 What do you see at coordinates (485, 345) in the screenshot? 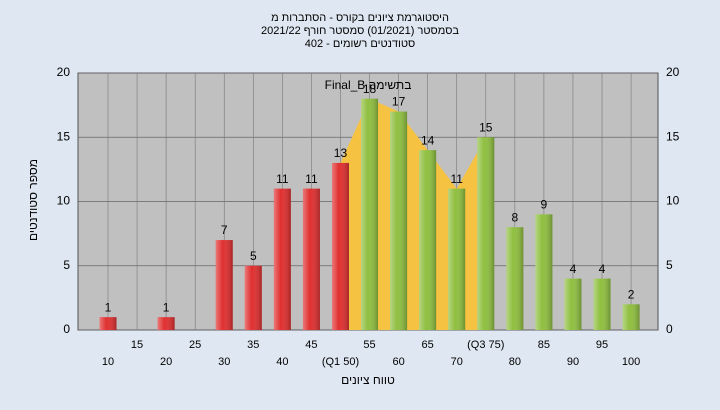
I see `x-tick-label: (Q3 75)` at bounding box center [485, 345].